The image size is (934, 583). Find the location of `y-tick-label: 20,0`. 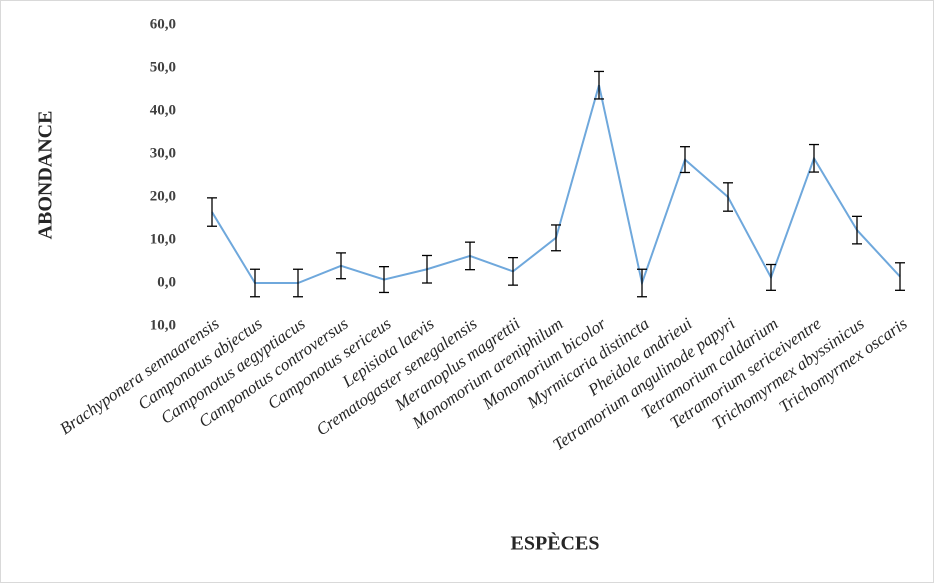

y-tick-label: 20,0 is located at coordinates (163, 196).